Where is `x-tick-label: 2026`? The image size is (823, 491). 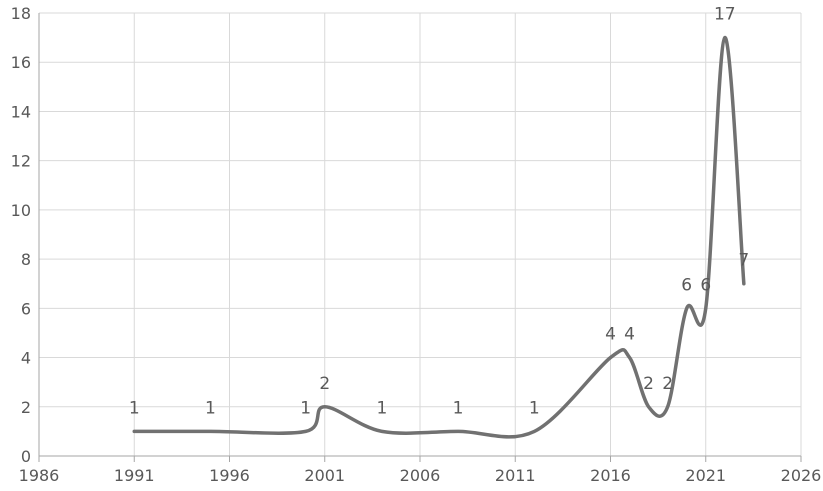 x-tick-label: 2026 is located at coordinates (801, 475).